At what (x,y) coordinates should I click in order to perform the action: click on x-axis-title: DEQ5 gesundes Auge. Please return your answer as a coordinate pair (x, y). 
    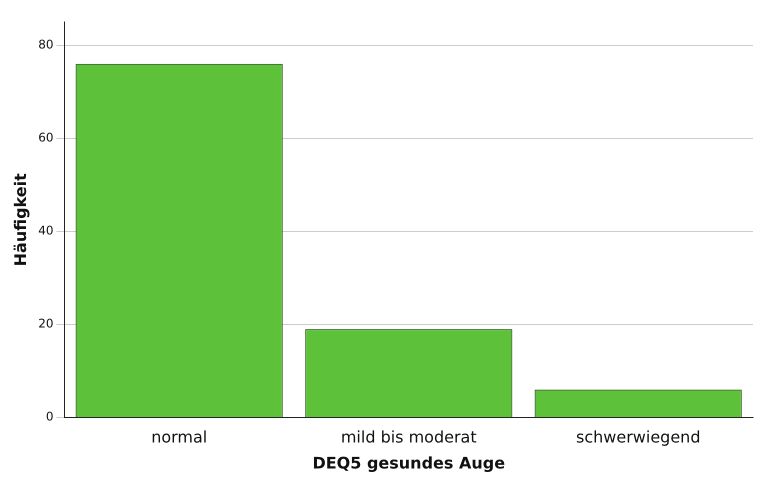
    Looking at the image, I should click on (409, 463).